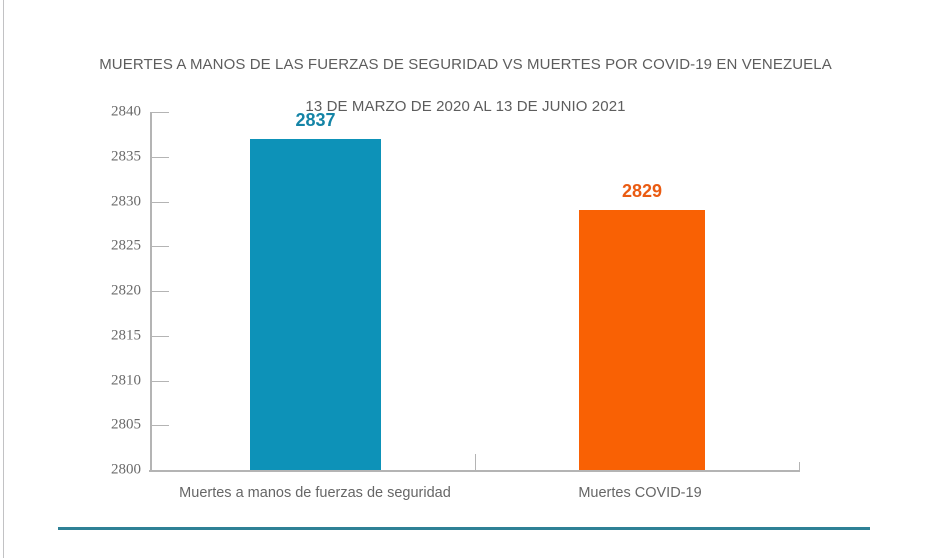 The width and height of the screenshot is (931, 558). Describe the element at coordinates (126, 111) in the screenshot. I see `y-axis-tick-label: 2840` at that location.